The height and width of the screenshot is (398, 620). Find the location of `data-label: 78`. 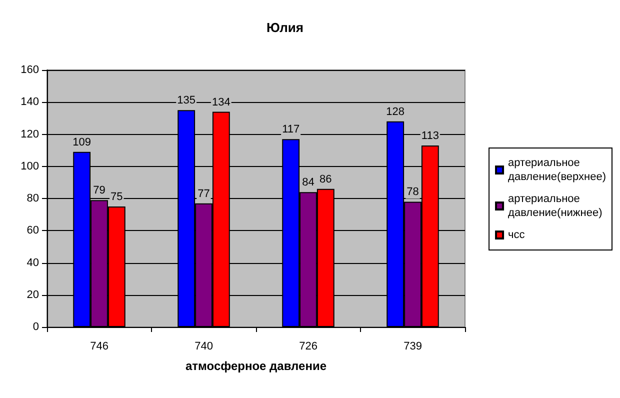

data-label: 78 is located at coordinates (412, 192).